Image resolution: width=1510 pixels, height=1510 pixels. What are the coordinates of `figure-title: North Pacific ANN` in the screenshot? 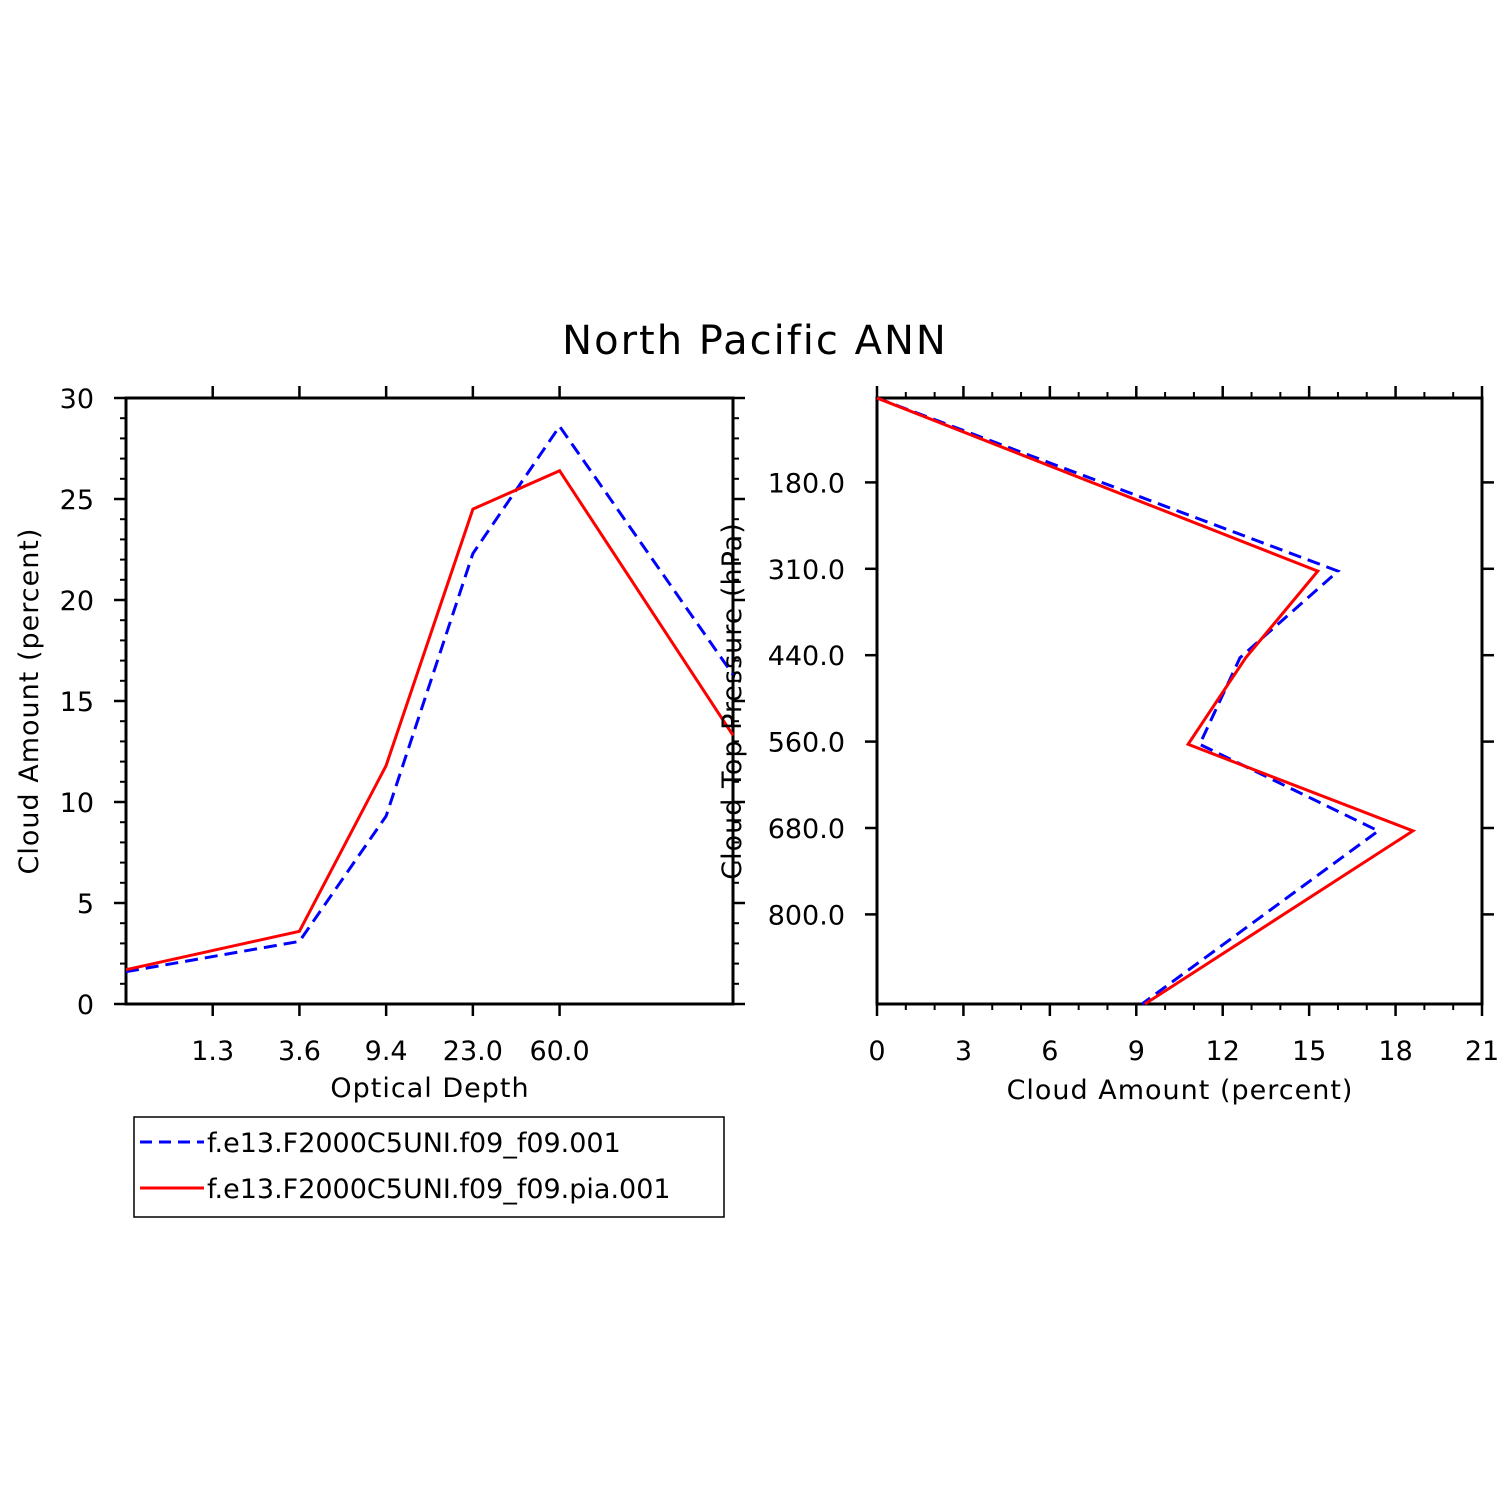 It's located at (755, 341).